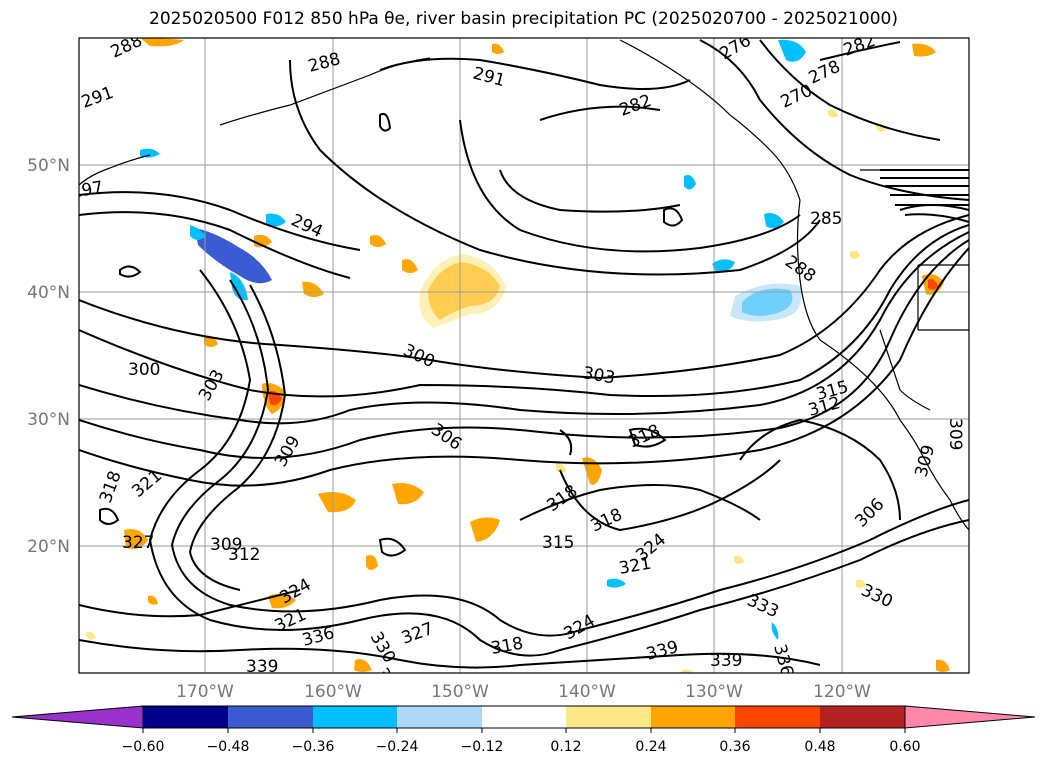 The image size is (1047, 767). Describe the element at coordinates (970, 717) in the screenshot. I see `colorbar-extend-max` at that location.